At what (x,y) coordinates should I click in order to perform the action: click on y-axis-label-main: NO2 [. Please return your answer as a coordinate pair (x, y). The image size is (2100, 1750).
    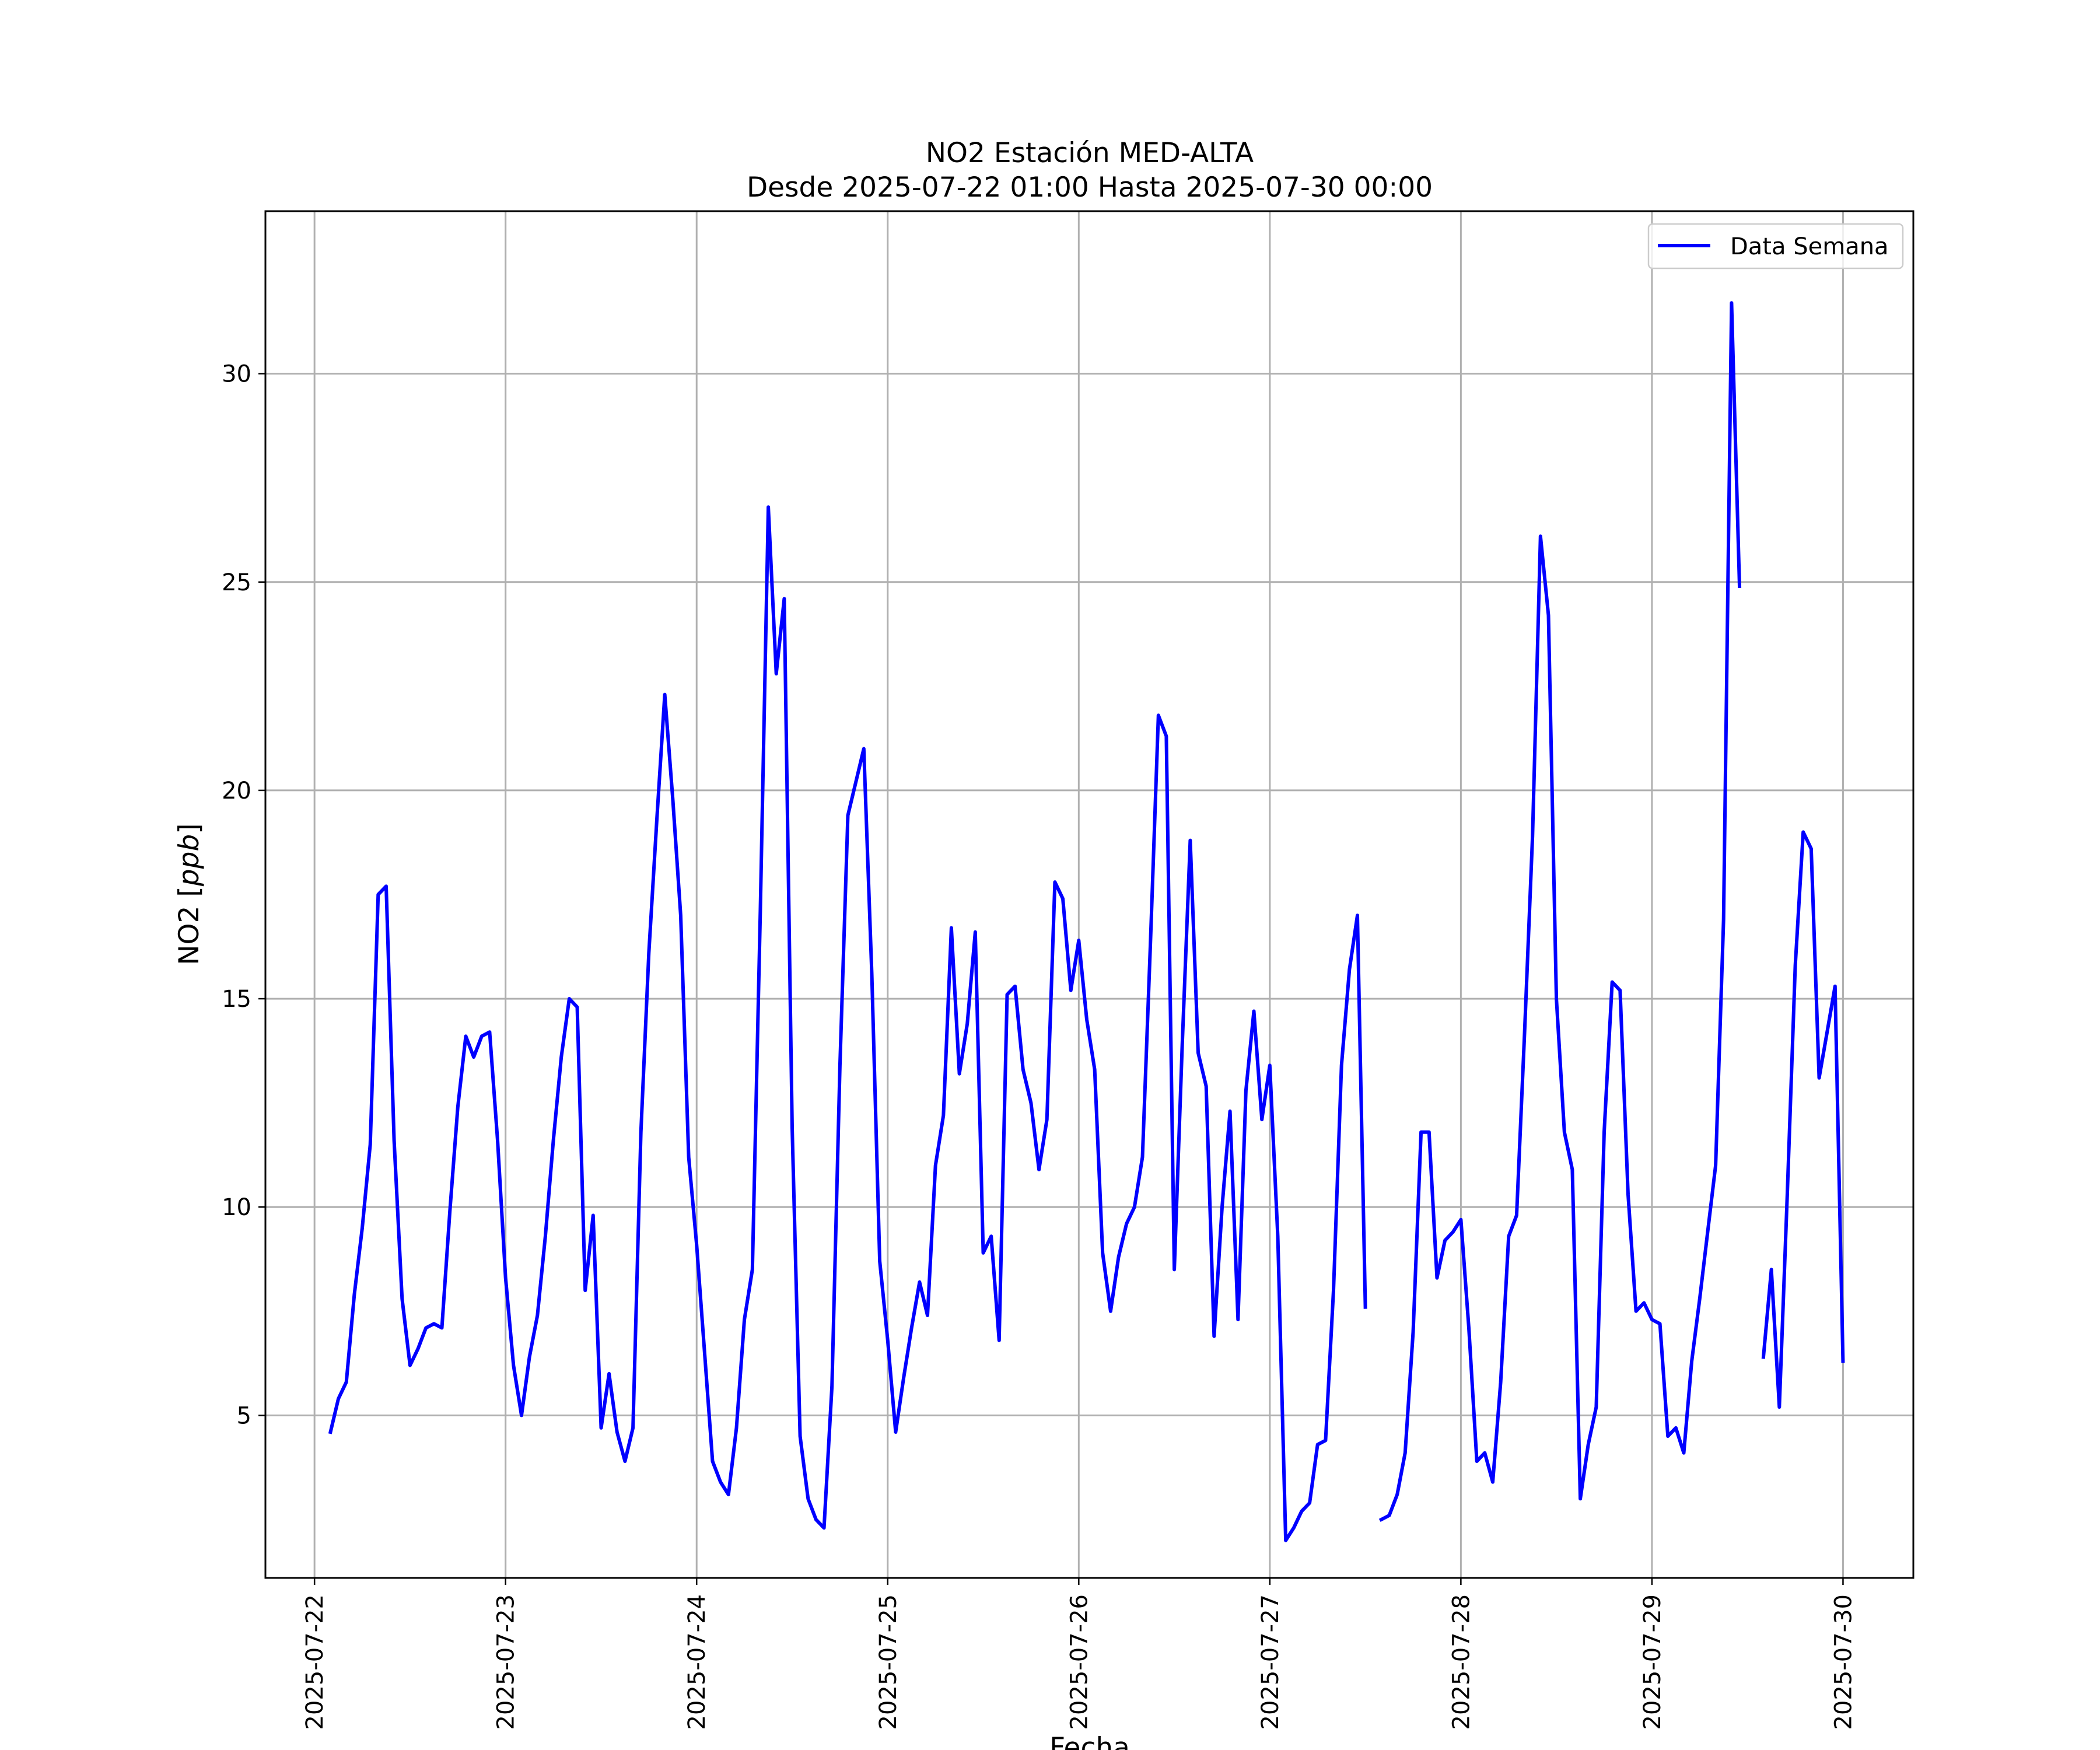
    Looking at the image, I should click on (189, 925).